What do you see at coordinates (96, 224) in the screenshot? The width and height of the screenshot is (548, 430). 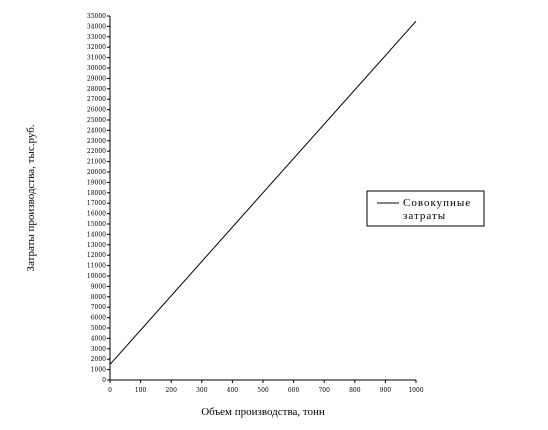 I see `y-tick-label: 15000` at bounding box center [96, 224].